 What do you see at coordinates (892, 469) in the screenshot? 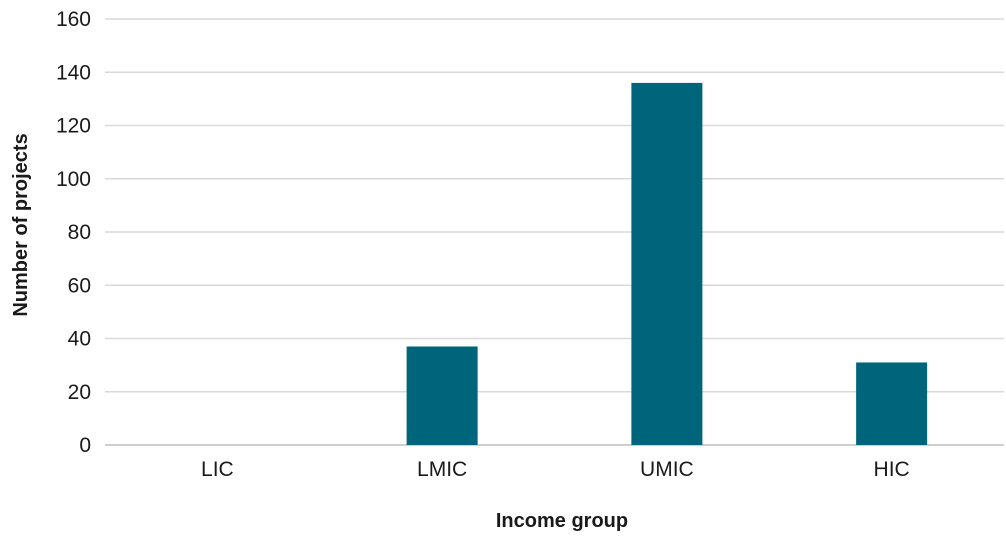
I see `x-tick-label: HIC` at bounding box center [892, 469].